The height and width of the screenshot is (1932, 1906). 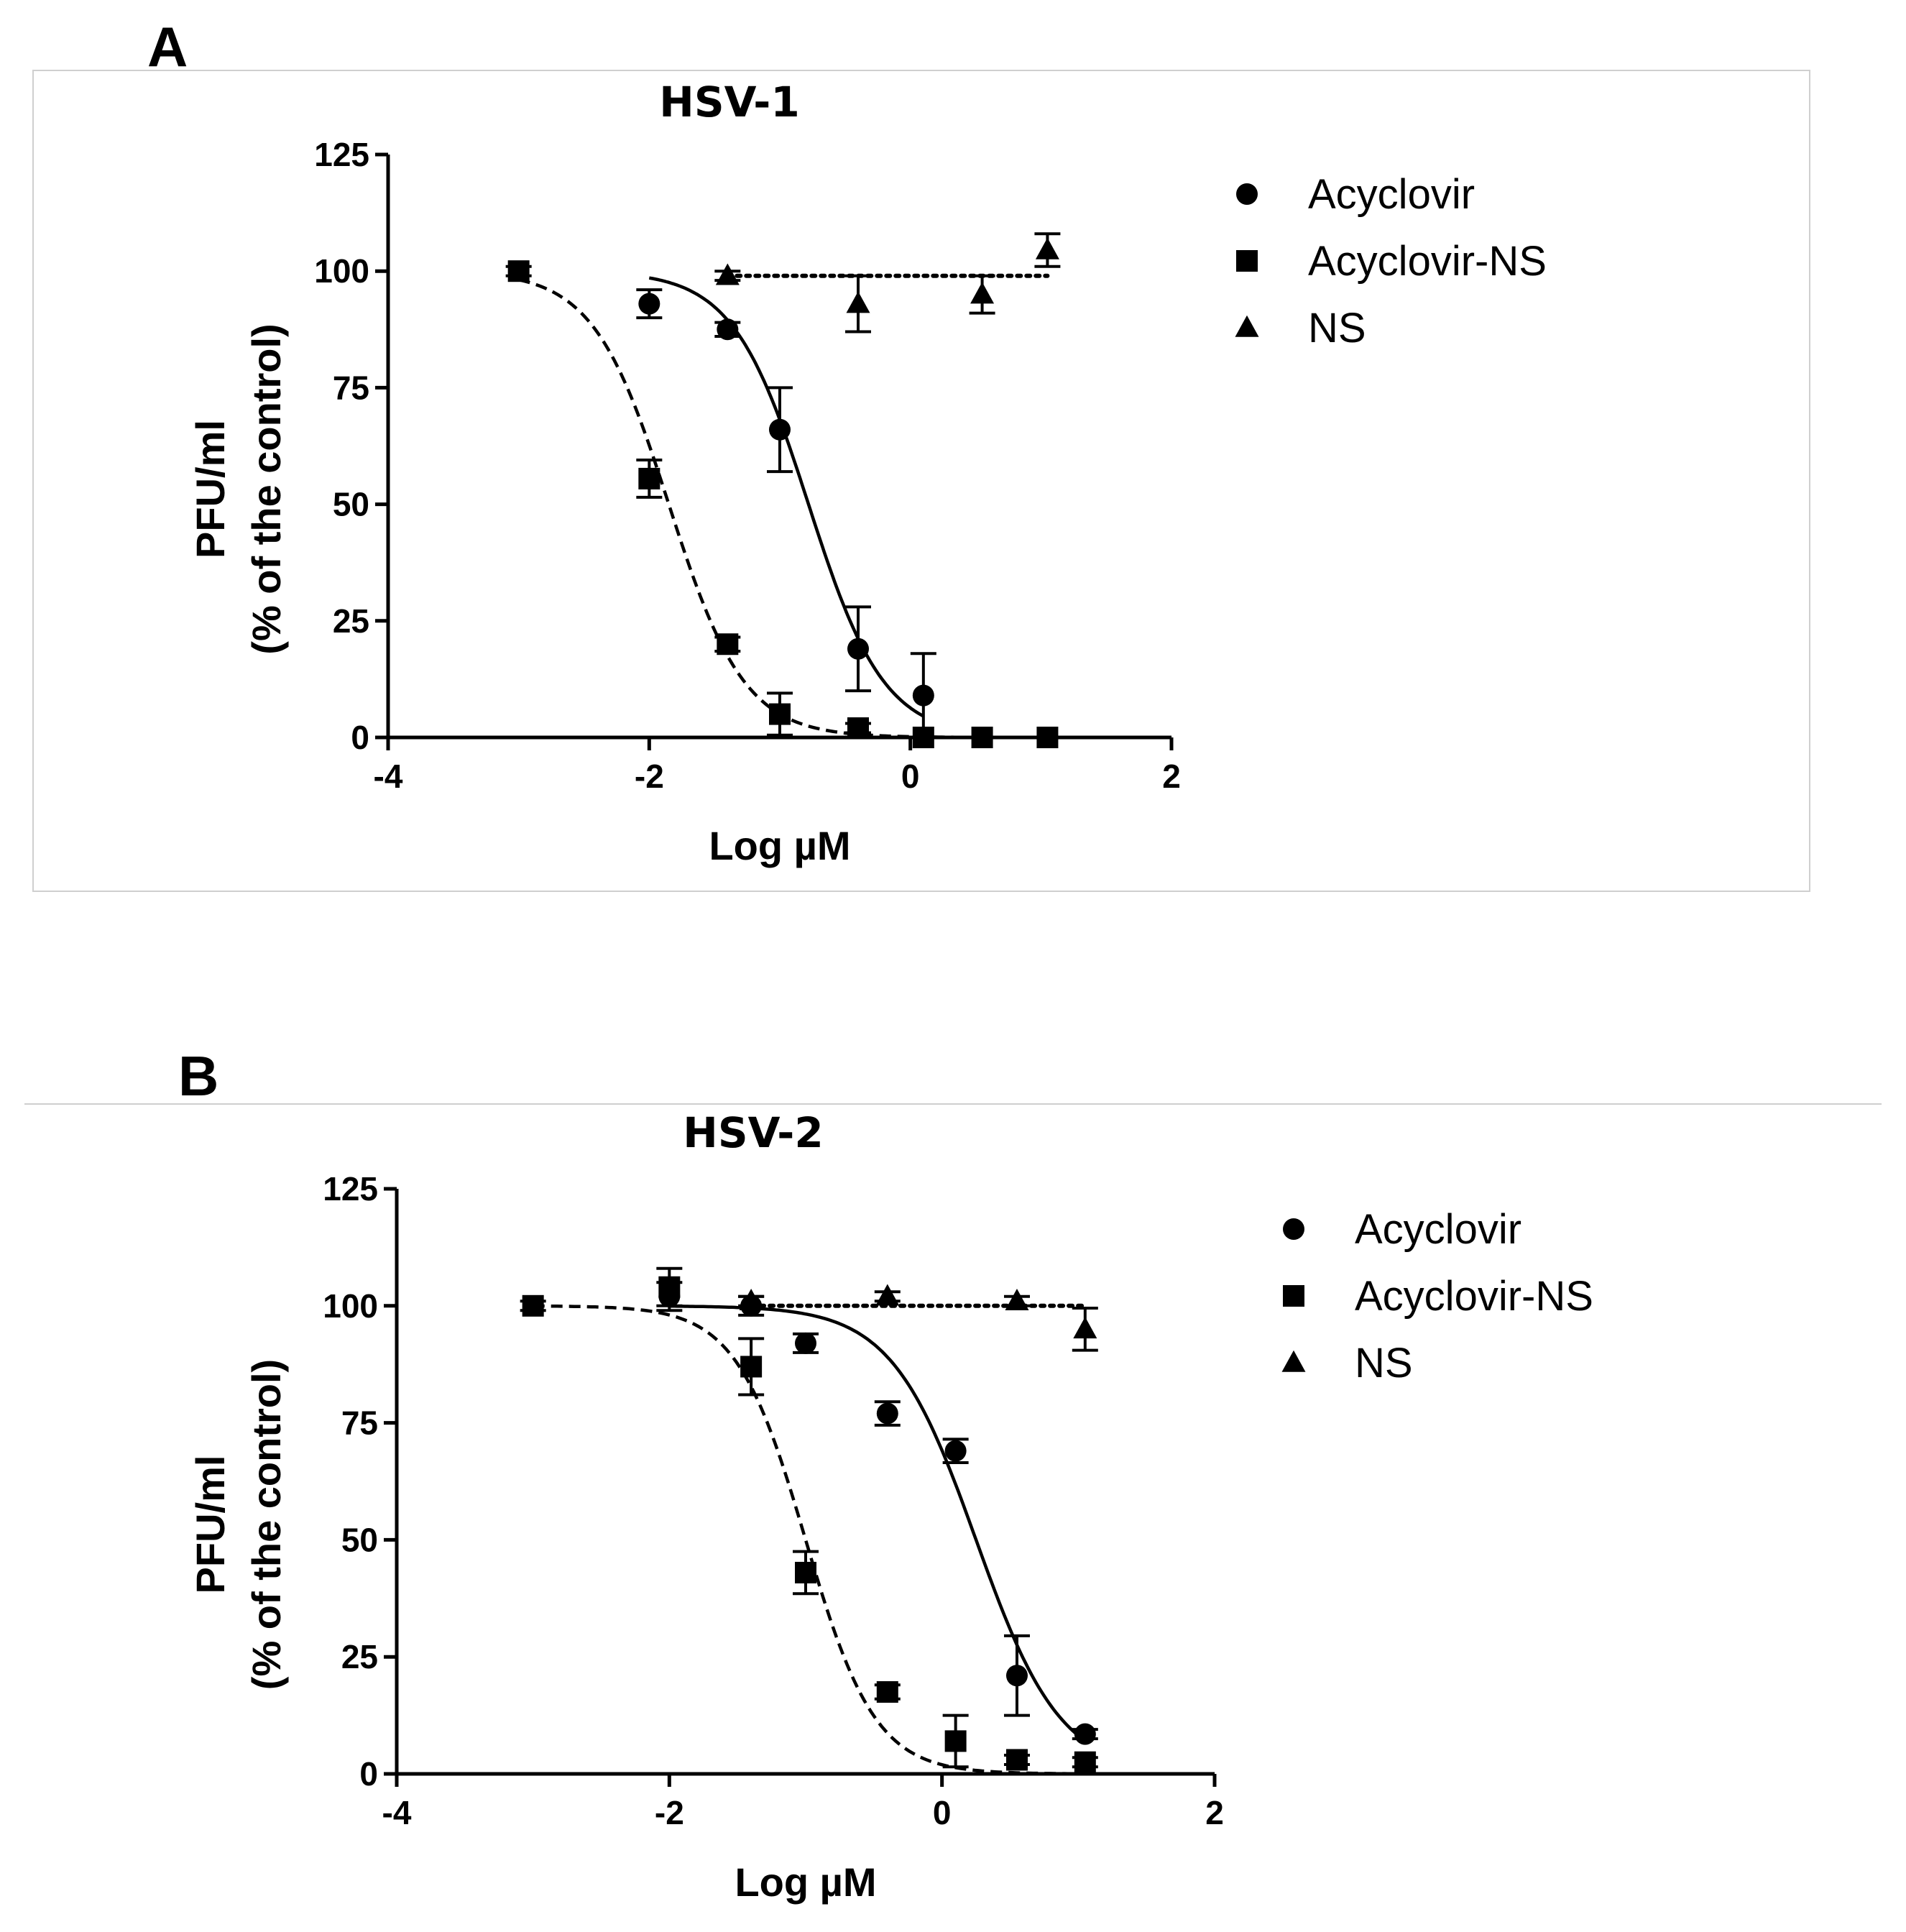 I want to click on panel-label-a: A, so click(x=167, y=46).